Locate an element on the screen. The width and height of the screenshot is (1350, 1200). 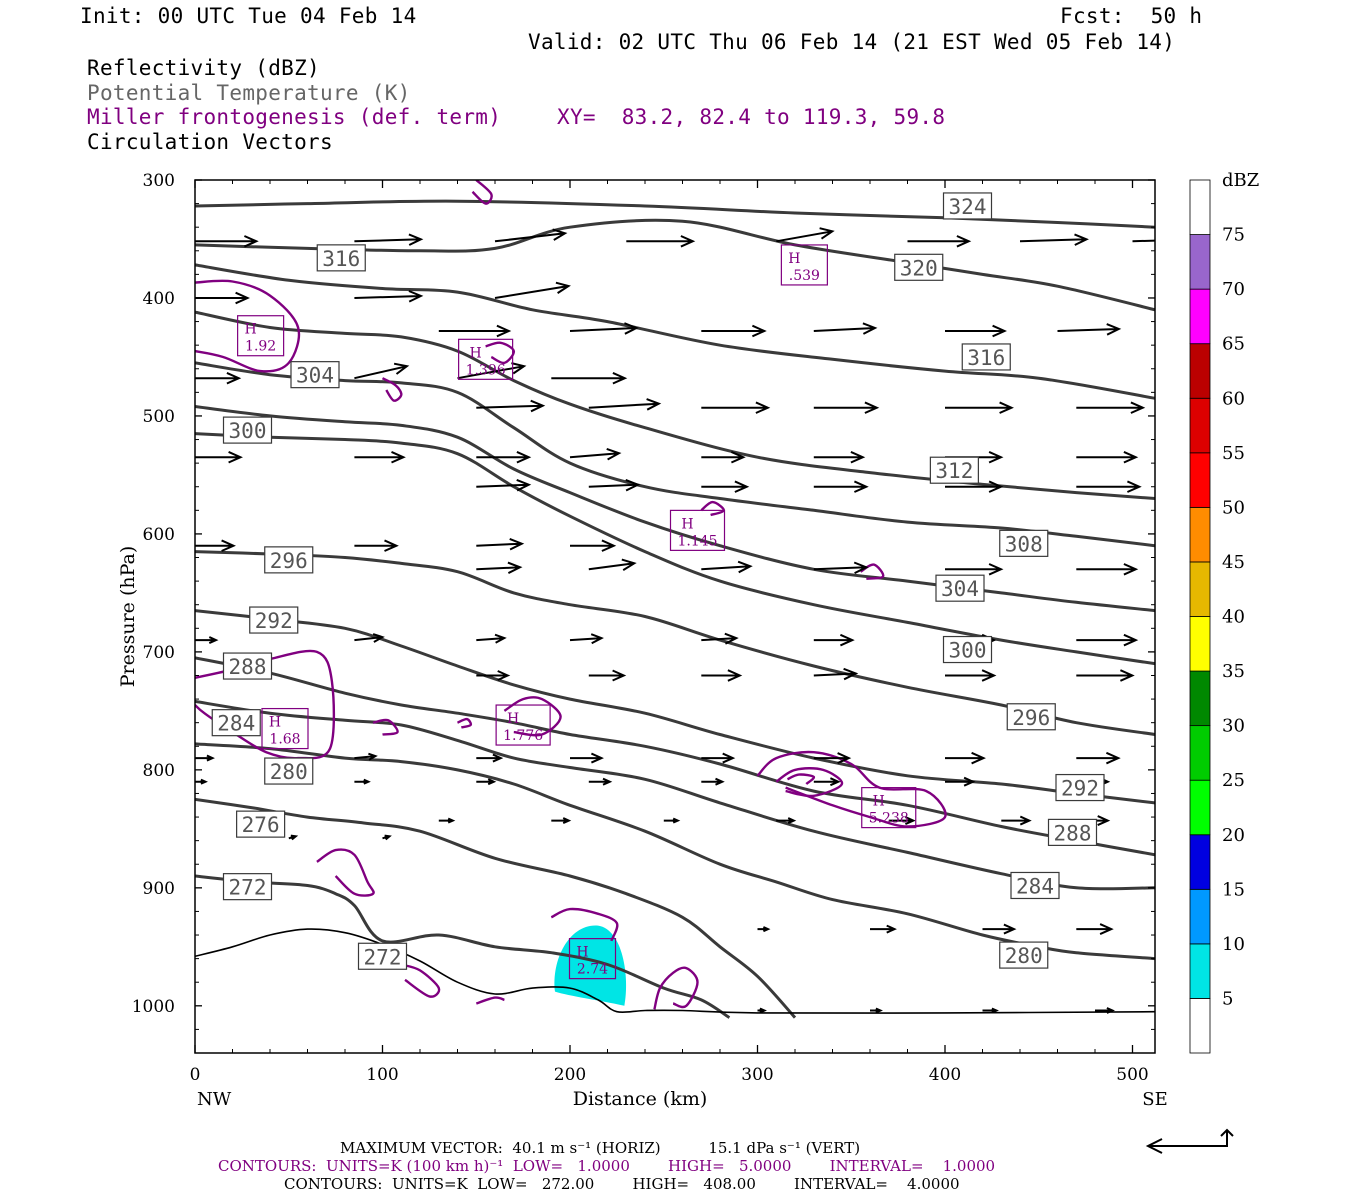
x-tick-label: 500 is located at coordinates (1132, 1075).